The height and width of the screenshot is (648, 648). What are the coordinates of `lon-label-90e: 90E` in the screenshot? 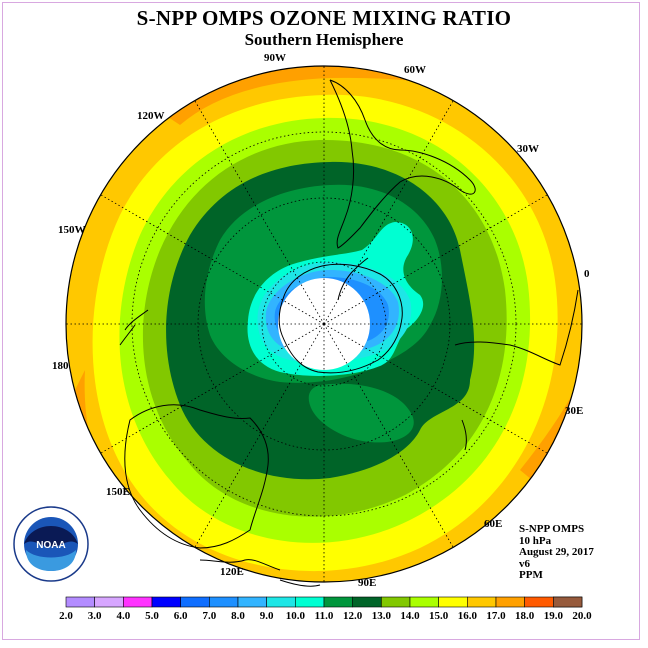 It's located at (367, 583).